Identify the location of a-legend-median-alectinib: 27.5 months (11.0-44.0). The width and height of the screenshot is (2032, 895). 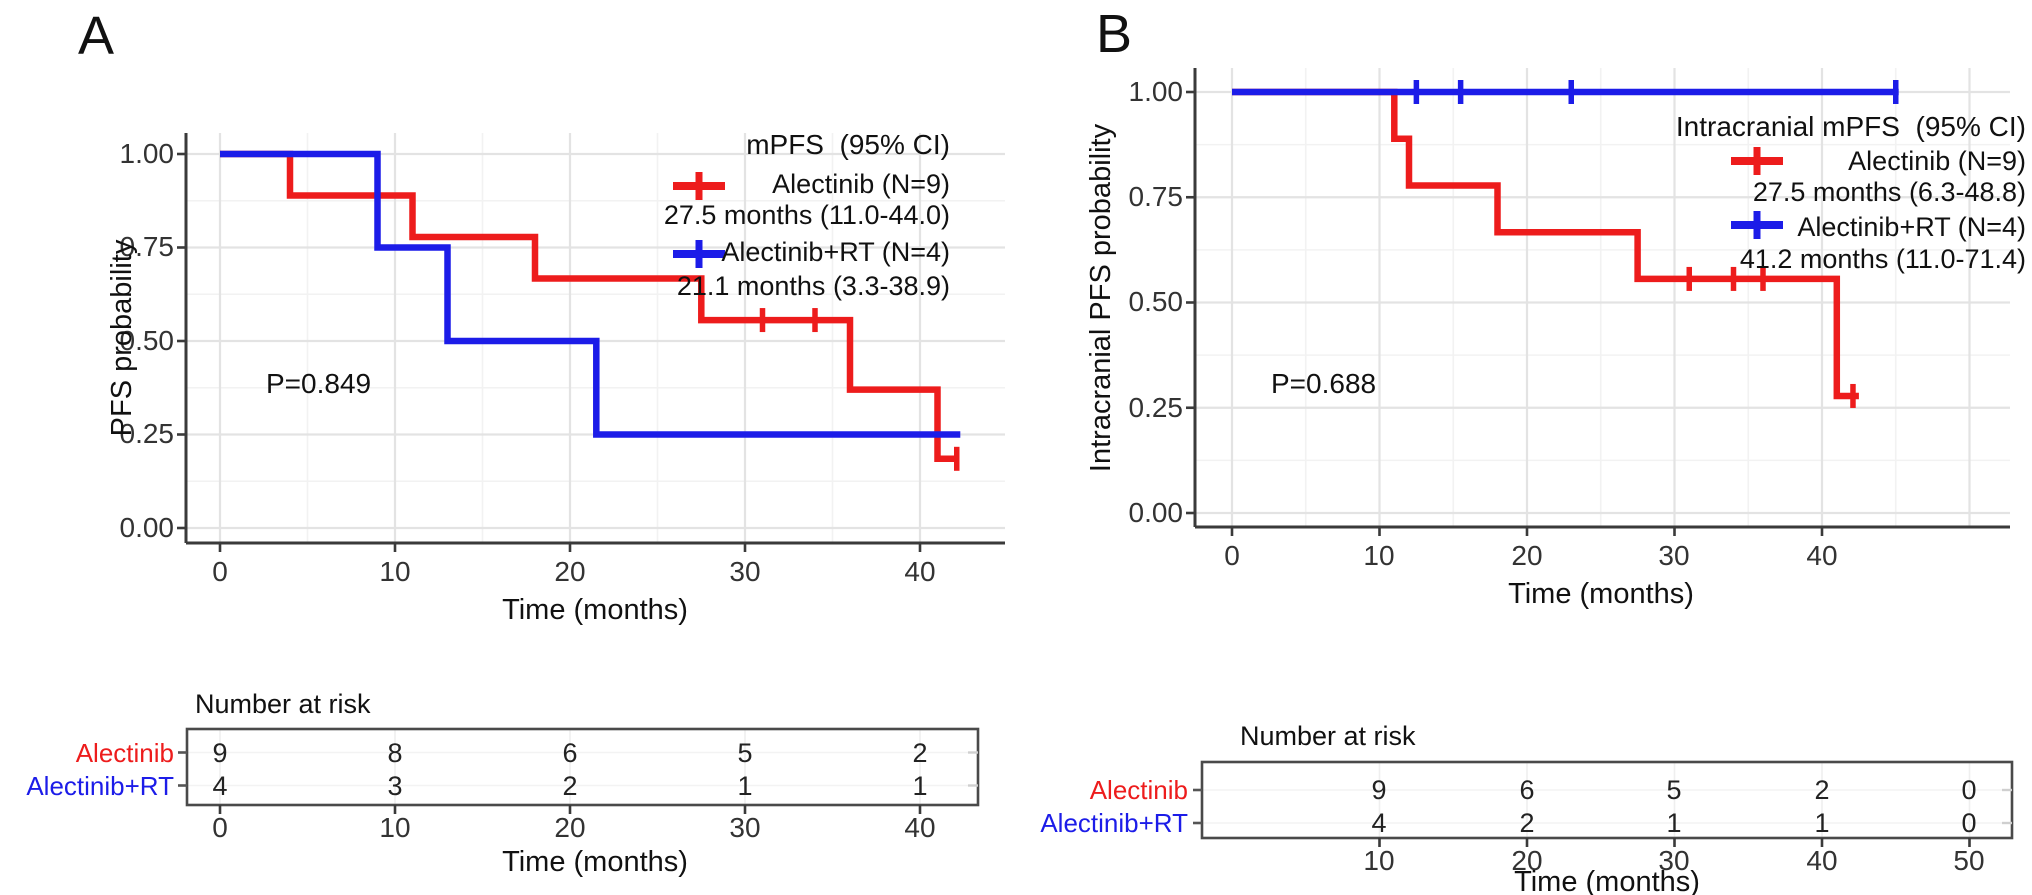
(806, 215).